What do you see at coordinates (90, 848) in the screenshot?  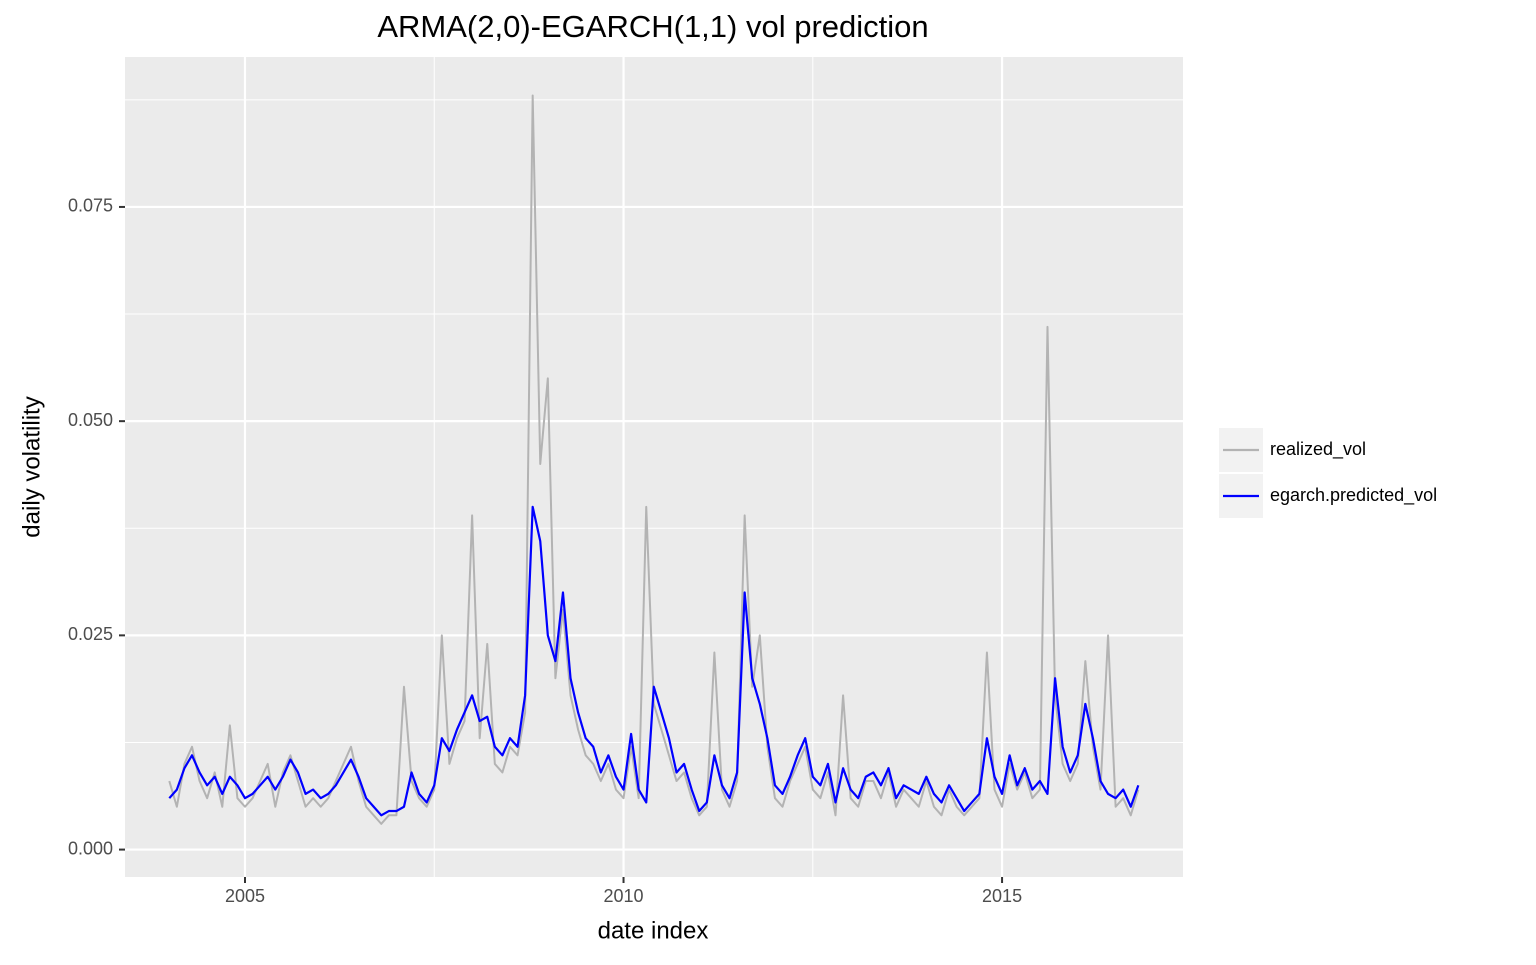 I see `y-tick-label: 0.000` at bounding box center [90, 848].